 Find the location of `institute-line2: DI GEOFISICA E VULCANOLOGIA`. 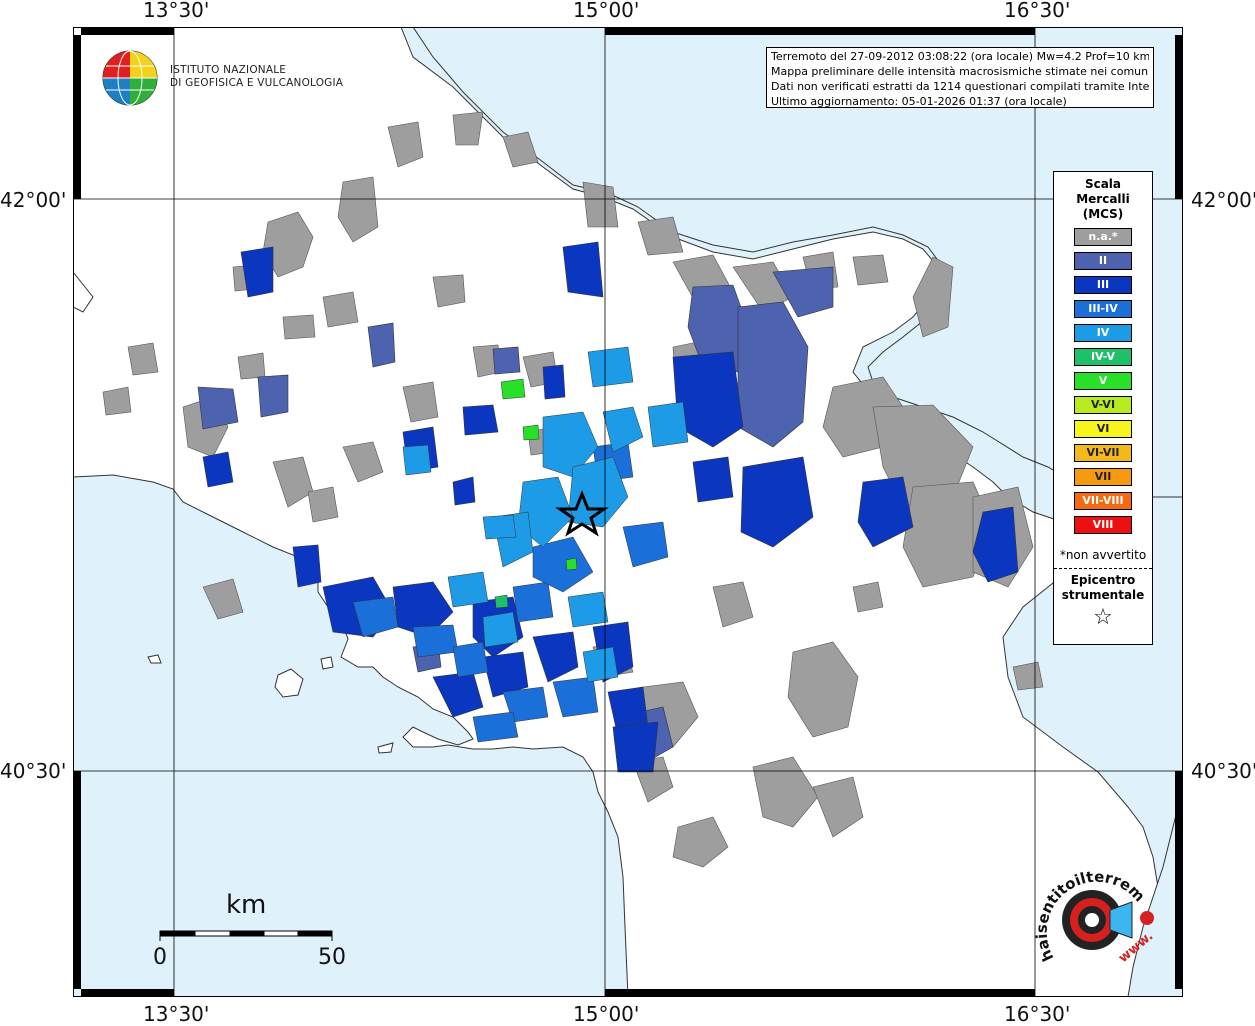

institute-line2: DI GEOFISICA E VULCANOLOGIA is located at coordinates (257, 83).